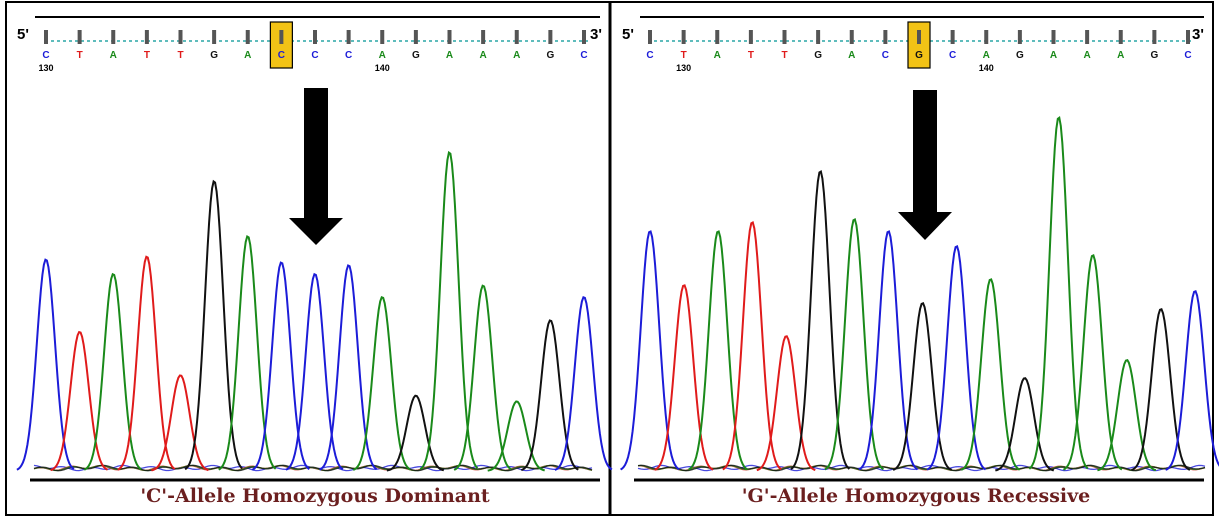  I want to click on highlighted-base-box, so click(281, 45).